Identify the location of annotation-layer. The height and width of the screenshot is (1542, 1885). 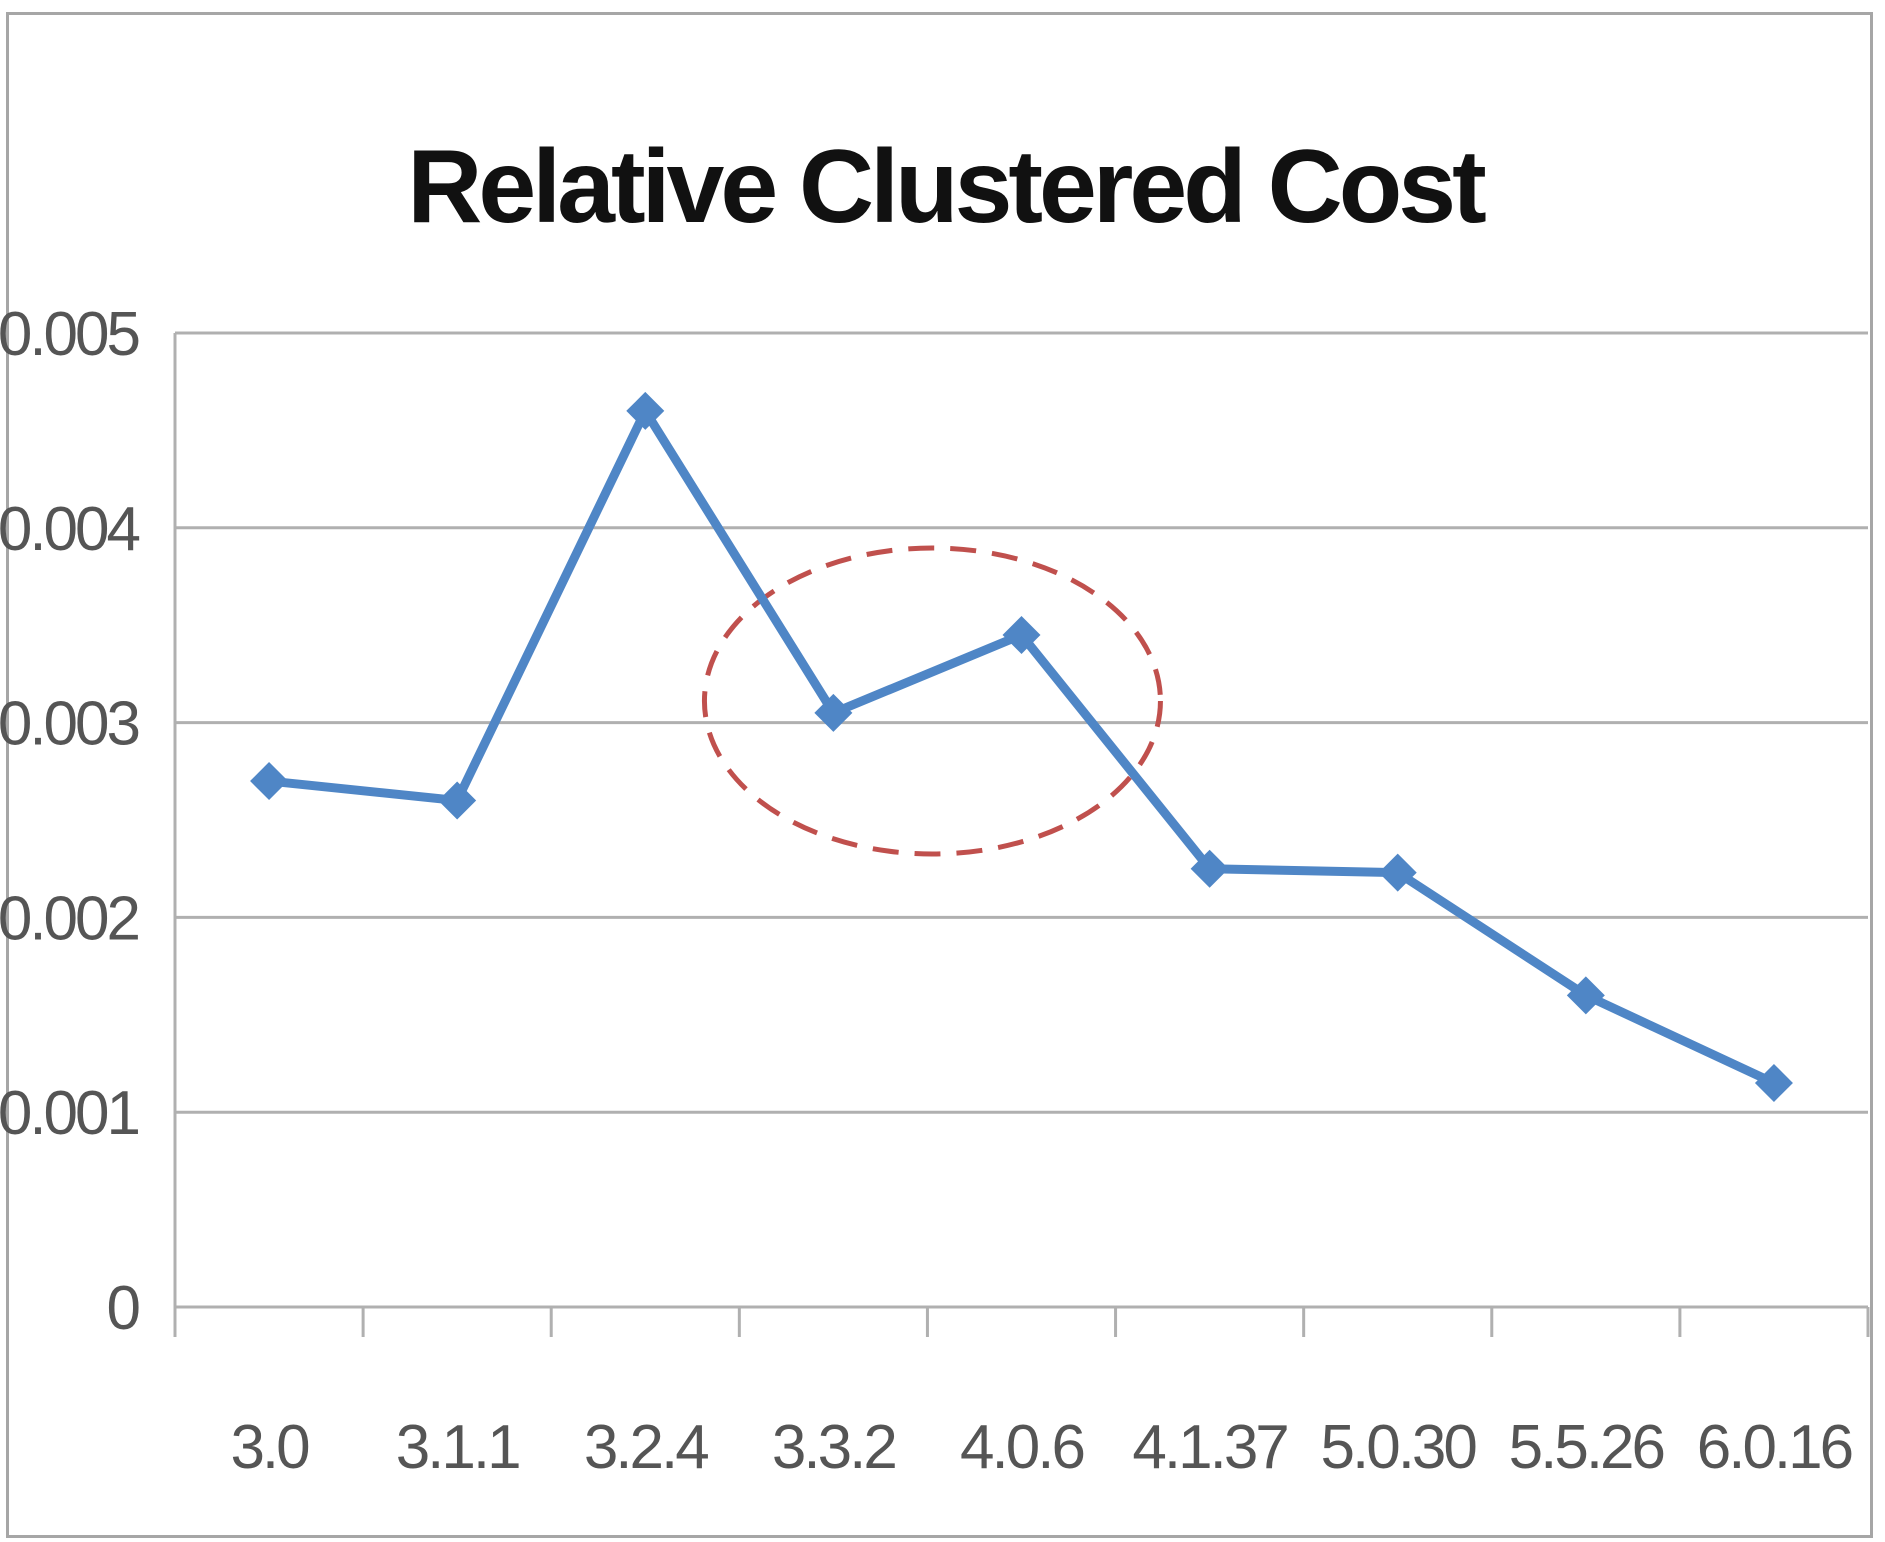
(932, 701).